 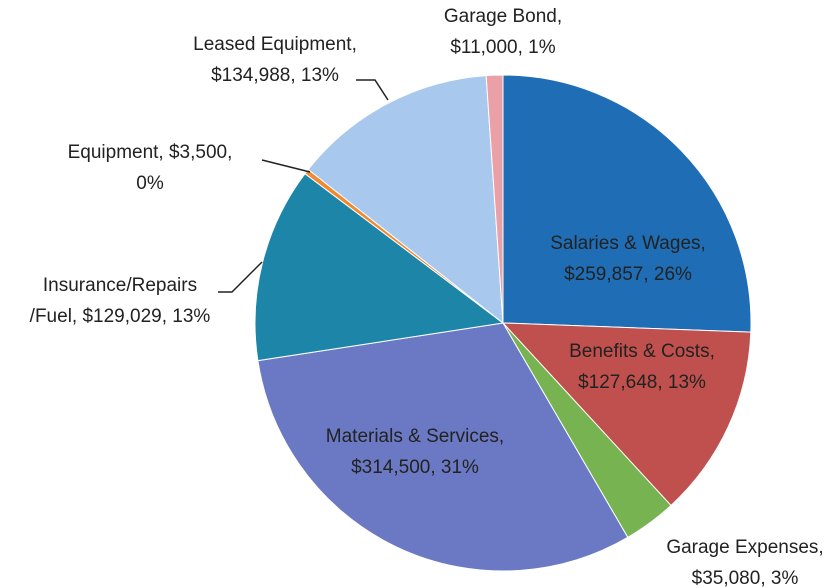 I want to click on data-label: Benefits & Costs,, so click(x=642, y=351).